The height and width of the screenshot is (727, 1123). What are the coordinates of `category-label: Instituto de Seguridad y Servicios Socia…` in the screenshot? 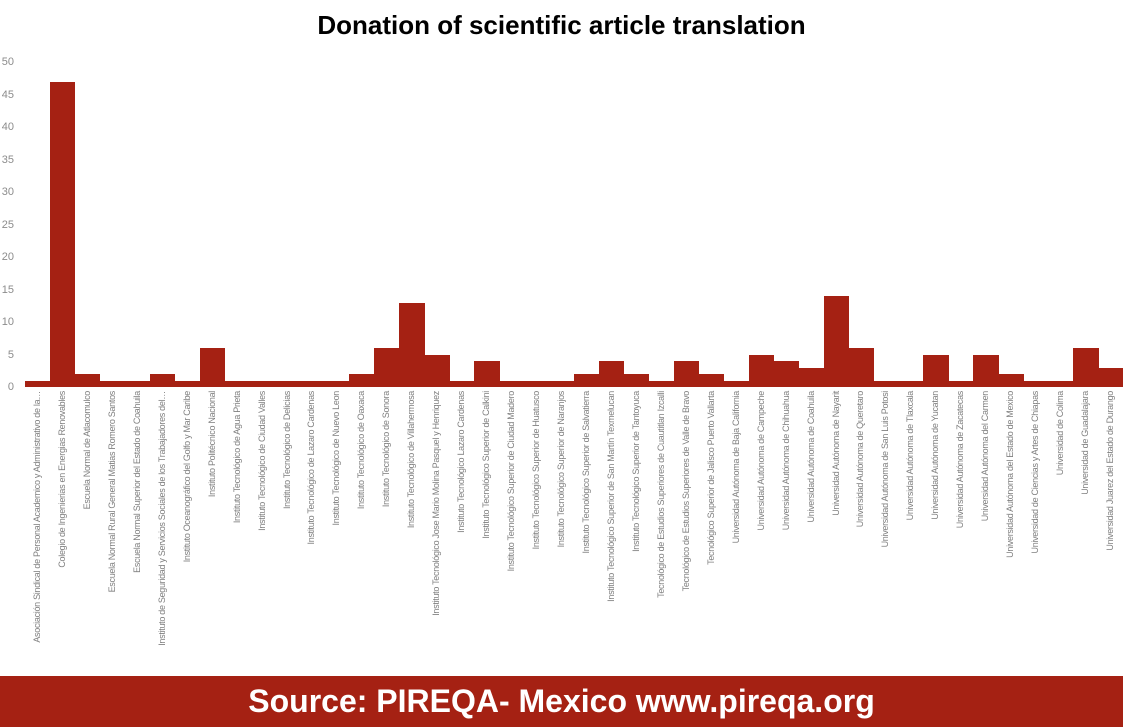 It's located at (161, 518).